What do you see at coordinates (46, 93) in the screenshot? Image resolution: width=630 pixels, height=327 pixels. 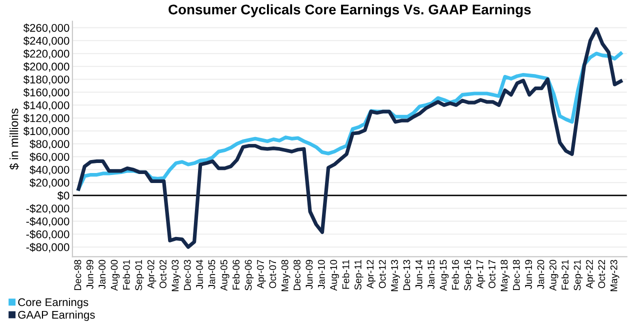 I see `y-tick-label: $160,000` at bounding box center [46, 93].